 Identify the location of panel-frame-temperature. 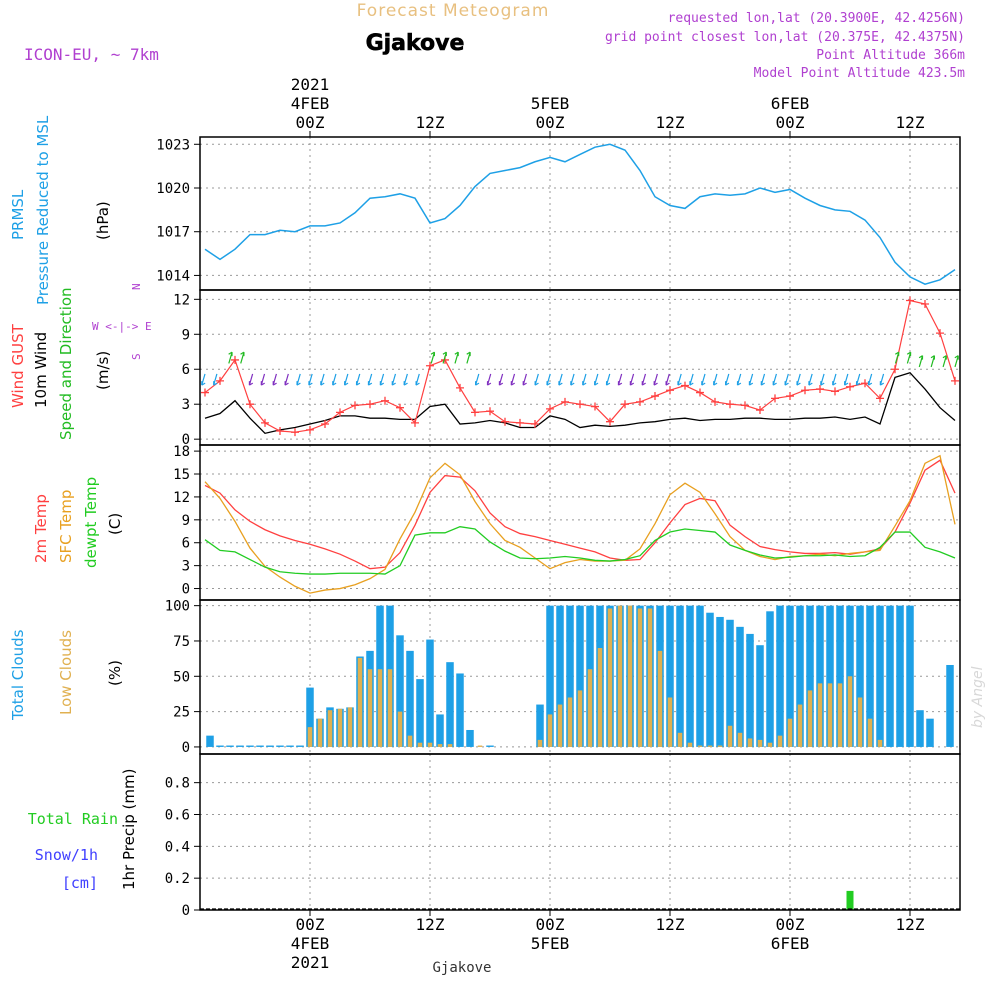
(580, 522).